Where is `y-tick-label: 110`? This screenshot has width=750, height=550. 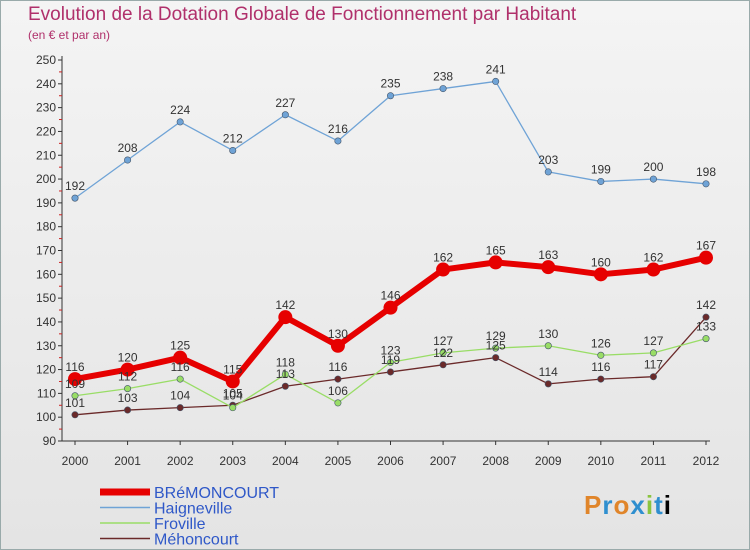 y-tick-label: 110 is located at coordinates (46, 393).